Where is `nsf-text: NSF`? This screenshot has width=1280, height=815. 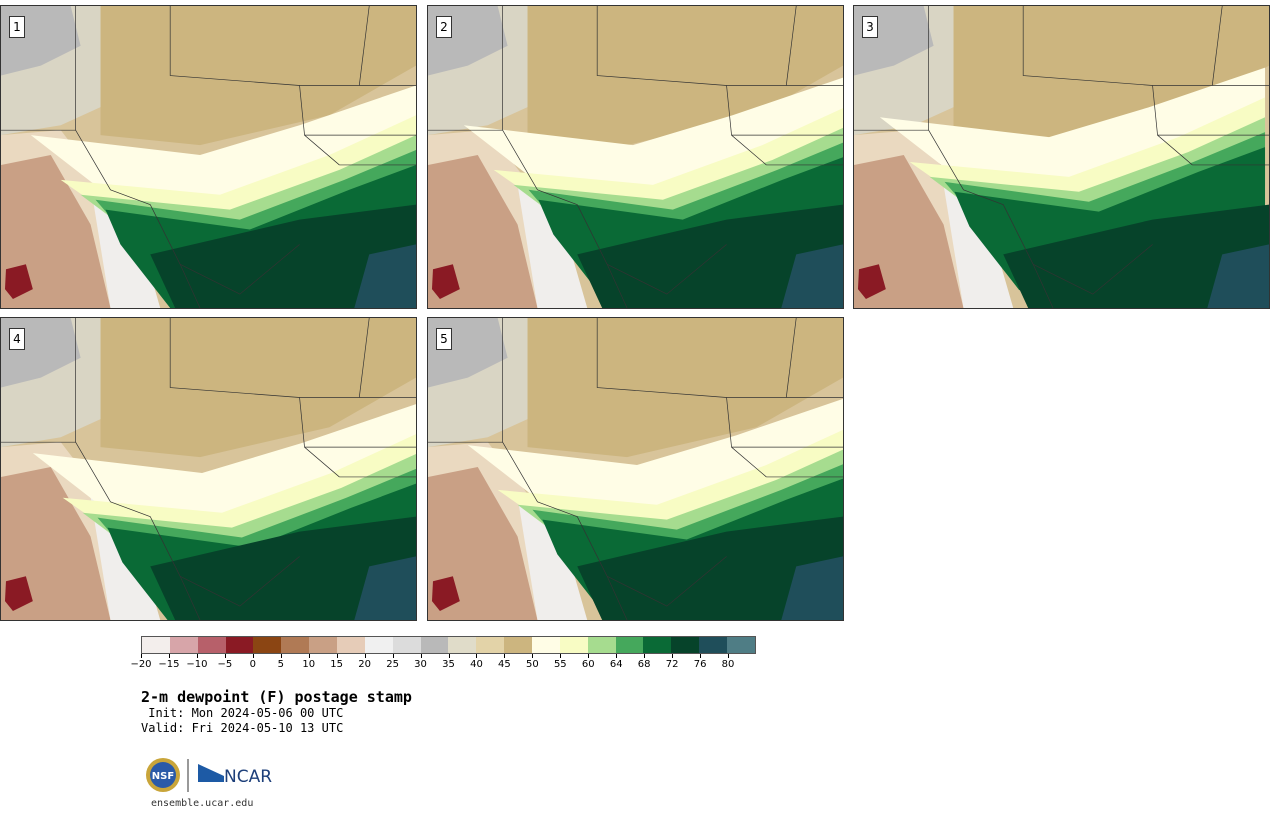 nsf-text: NSF is located at coordinates (163, 776).